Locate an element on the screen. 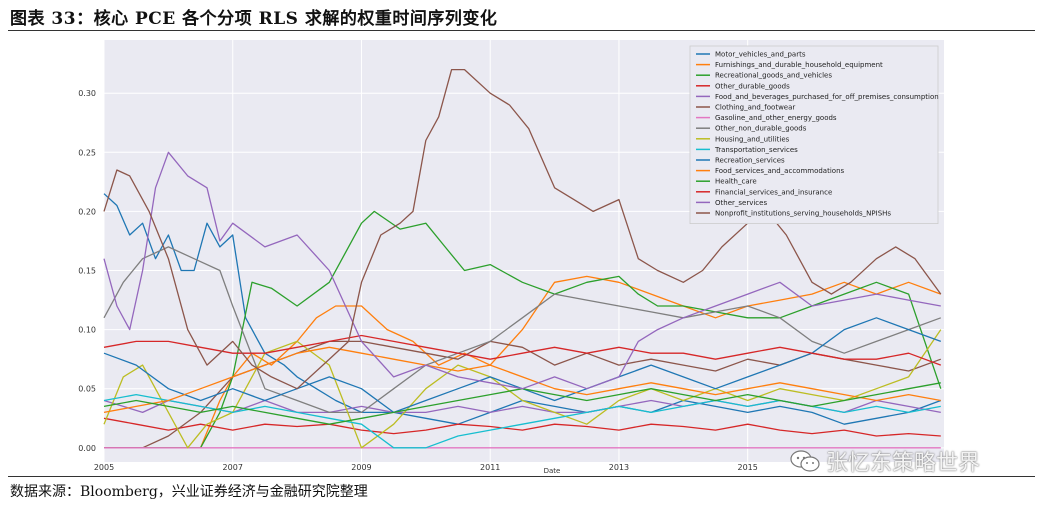 This screenshot has width=1045, height=506. y-tick-label: 0.15 is located at coordinates (87, 271).